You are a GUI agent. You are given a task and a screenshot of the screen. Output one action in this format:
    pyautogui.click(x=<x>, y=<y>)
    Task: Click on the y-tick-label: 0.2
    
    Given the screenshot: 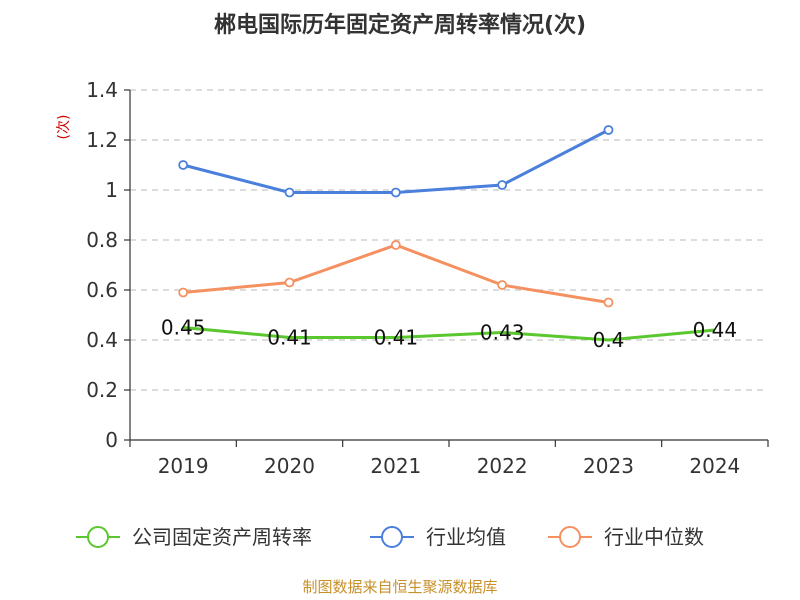 What is the action you would take?
    pyautogui.click(x=102, y=390)
    